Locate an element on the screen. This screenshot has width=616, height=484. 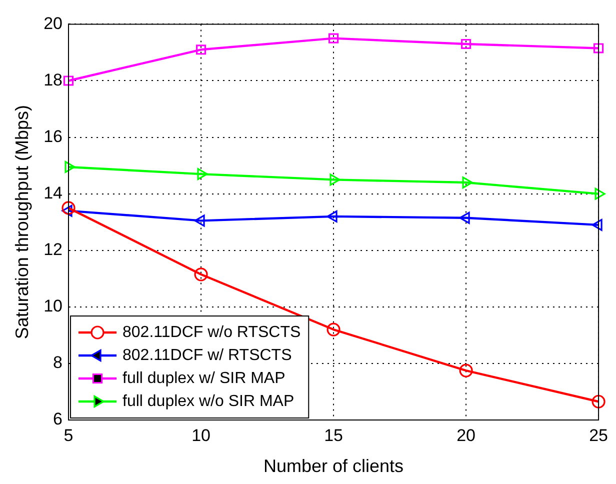
x-tick-label: 10 is located at coordinates (201, 435).